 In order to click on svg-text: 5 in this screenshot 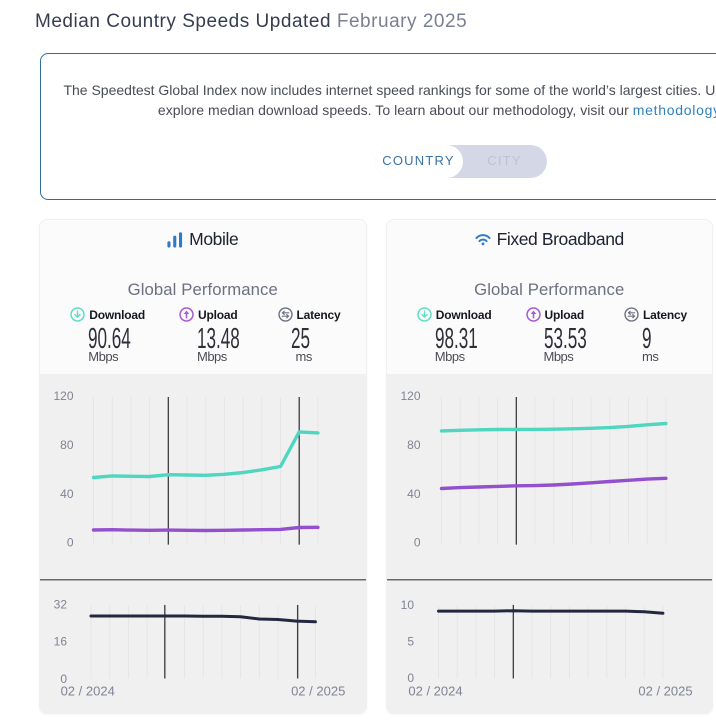, I will do `click(410, 641)`.